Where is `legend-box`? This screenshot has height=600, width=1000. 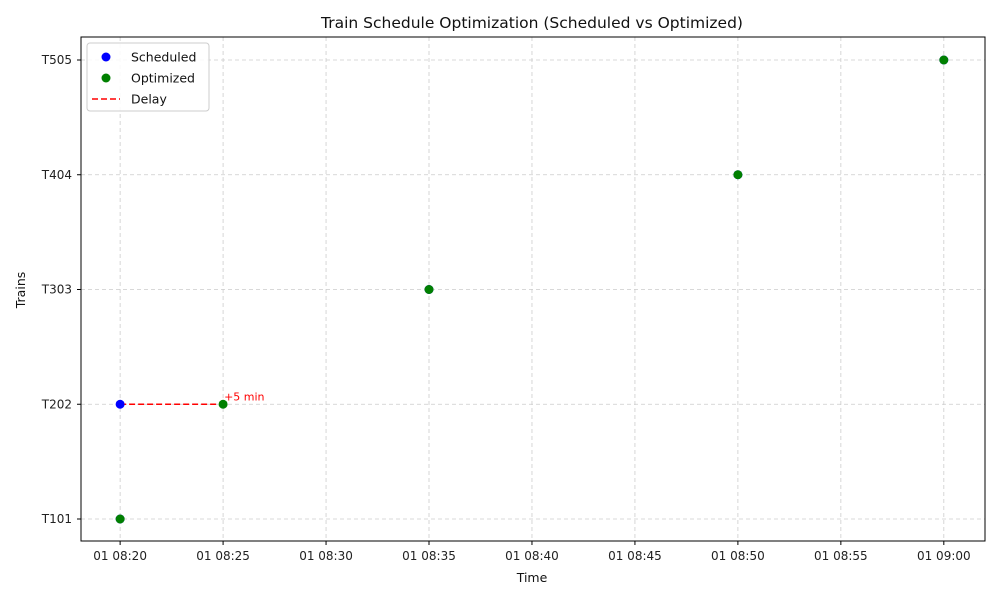 legend-box is located at coordinates (148, 77).